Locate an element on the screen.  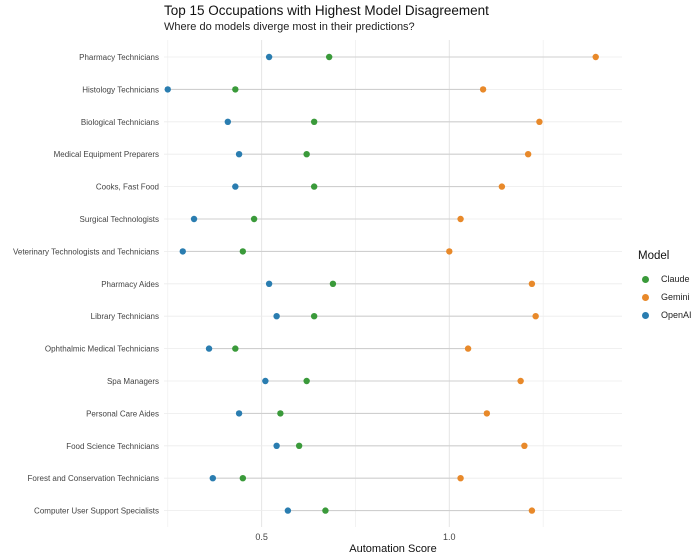
legend-label: OpenAI is located at coordinates (676, 315).